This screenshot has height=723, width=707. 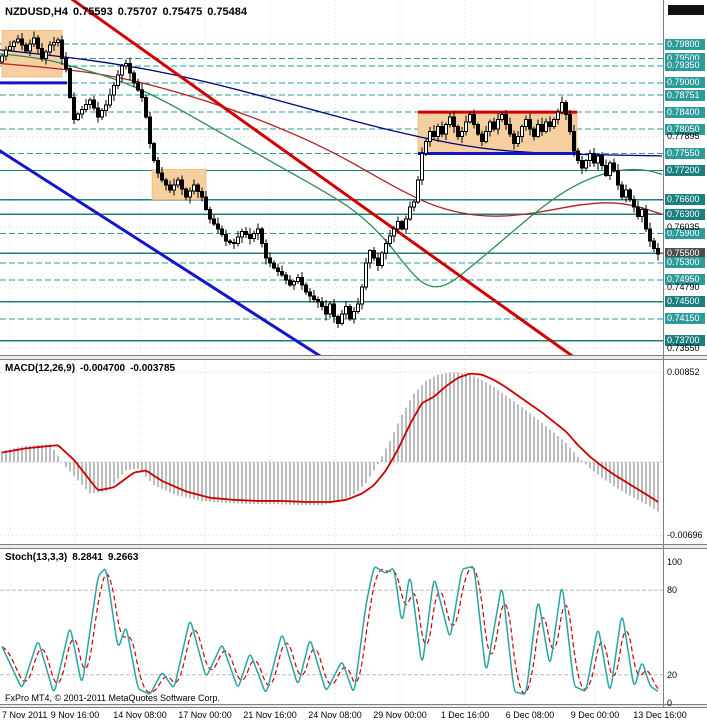 I want to click on time-axis-label: 21 Nov 16:00, so click(x=270, y=715).